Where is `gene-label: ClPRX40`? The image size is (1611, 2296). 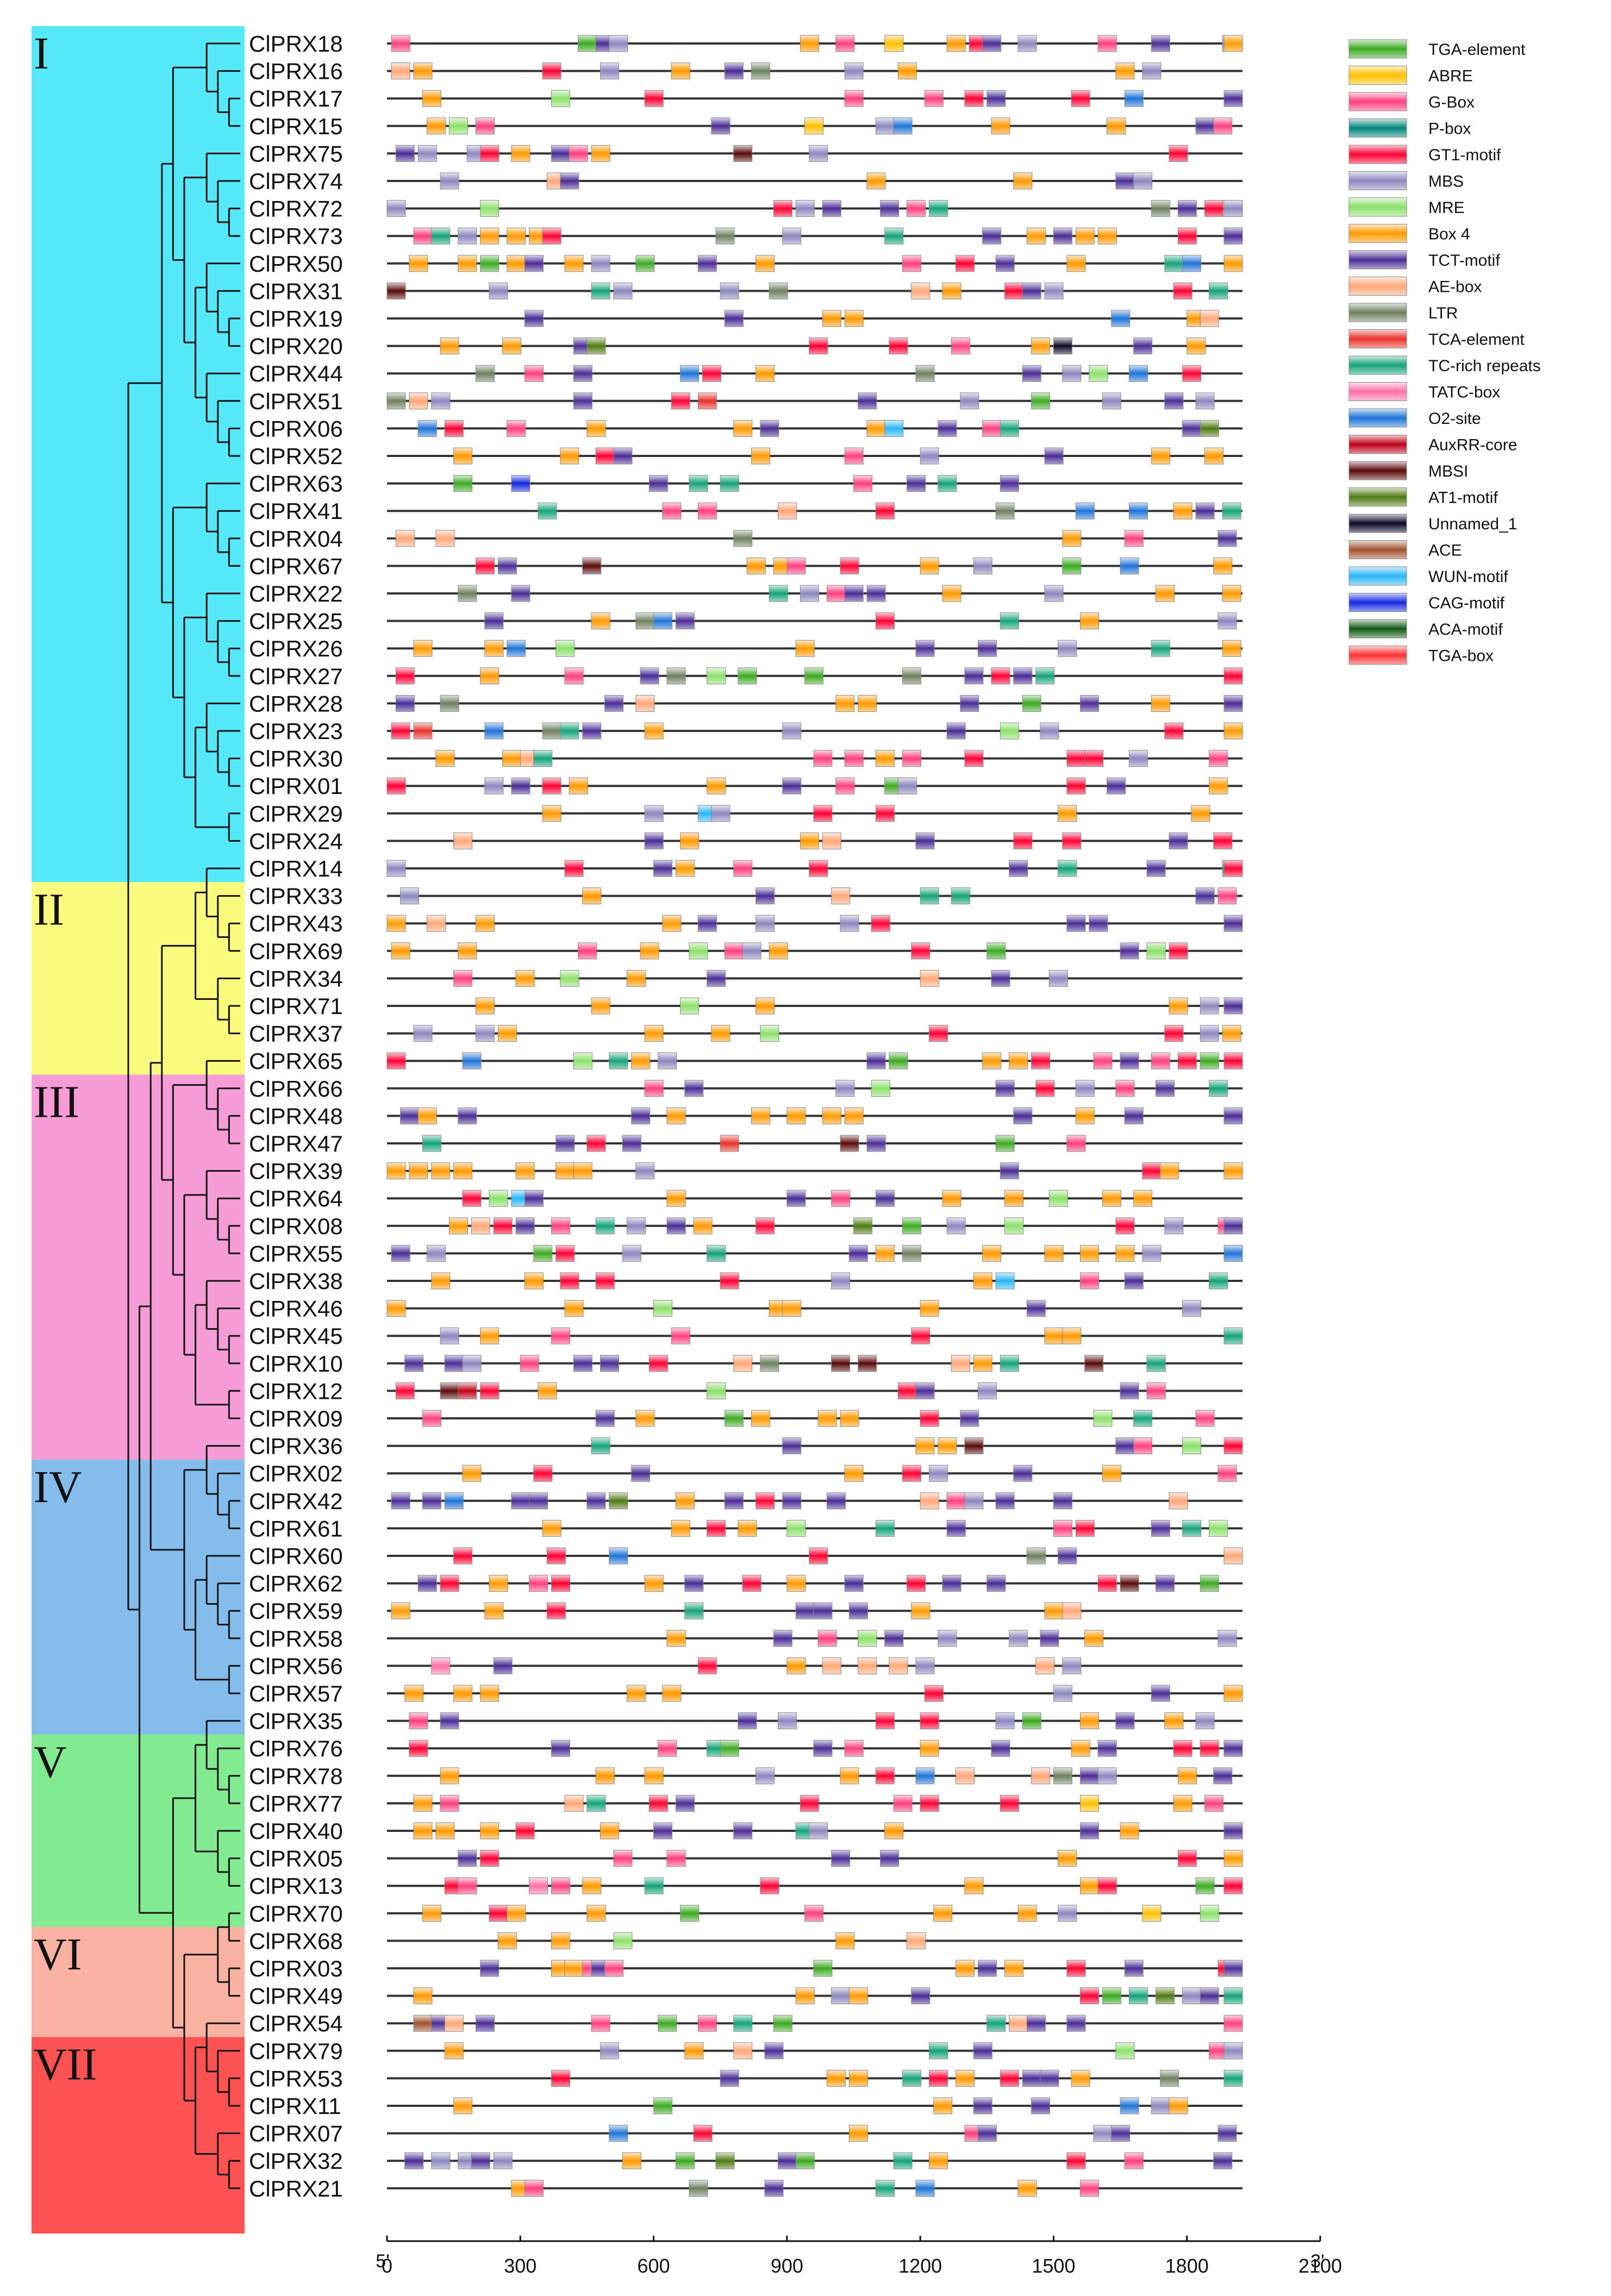 gene-label: ClPRX40 is located at coordinates (296, 1831).